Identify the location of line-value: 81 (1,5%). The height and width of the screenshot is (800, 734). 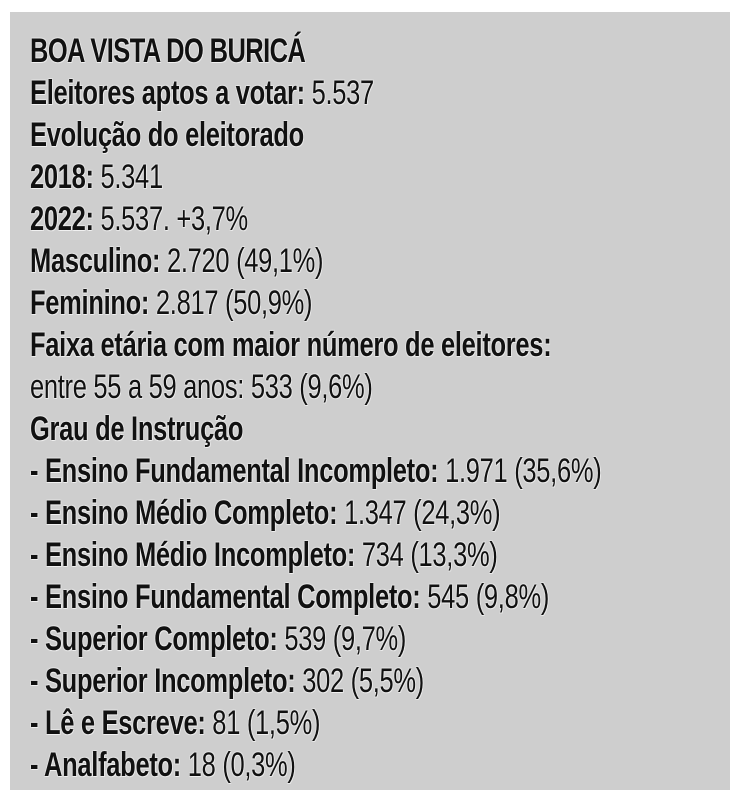
(263, 723).